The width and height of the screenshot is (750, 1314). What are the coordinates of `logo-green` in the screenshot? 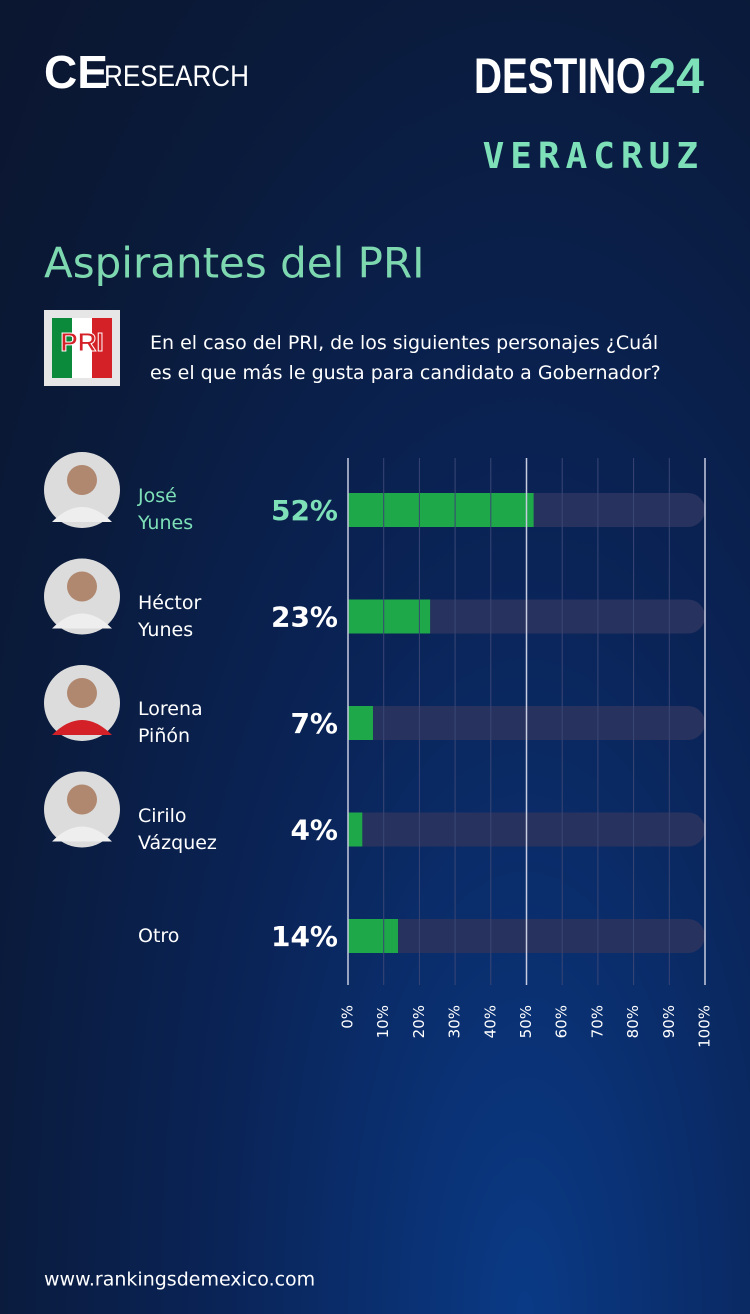 It's located at (62, 348).